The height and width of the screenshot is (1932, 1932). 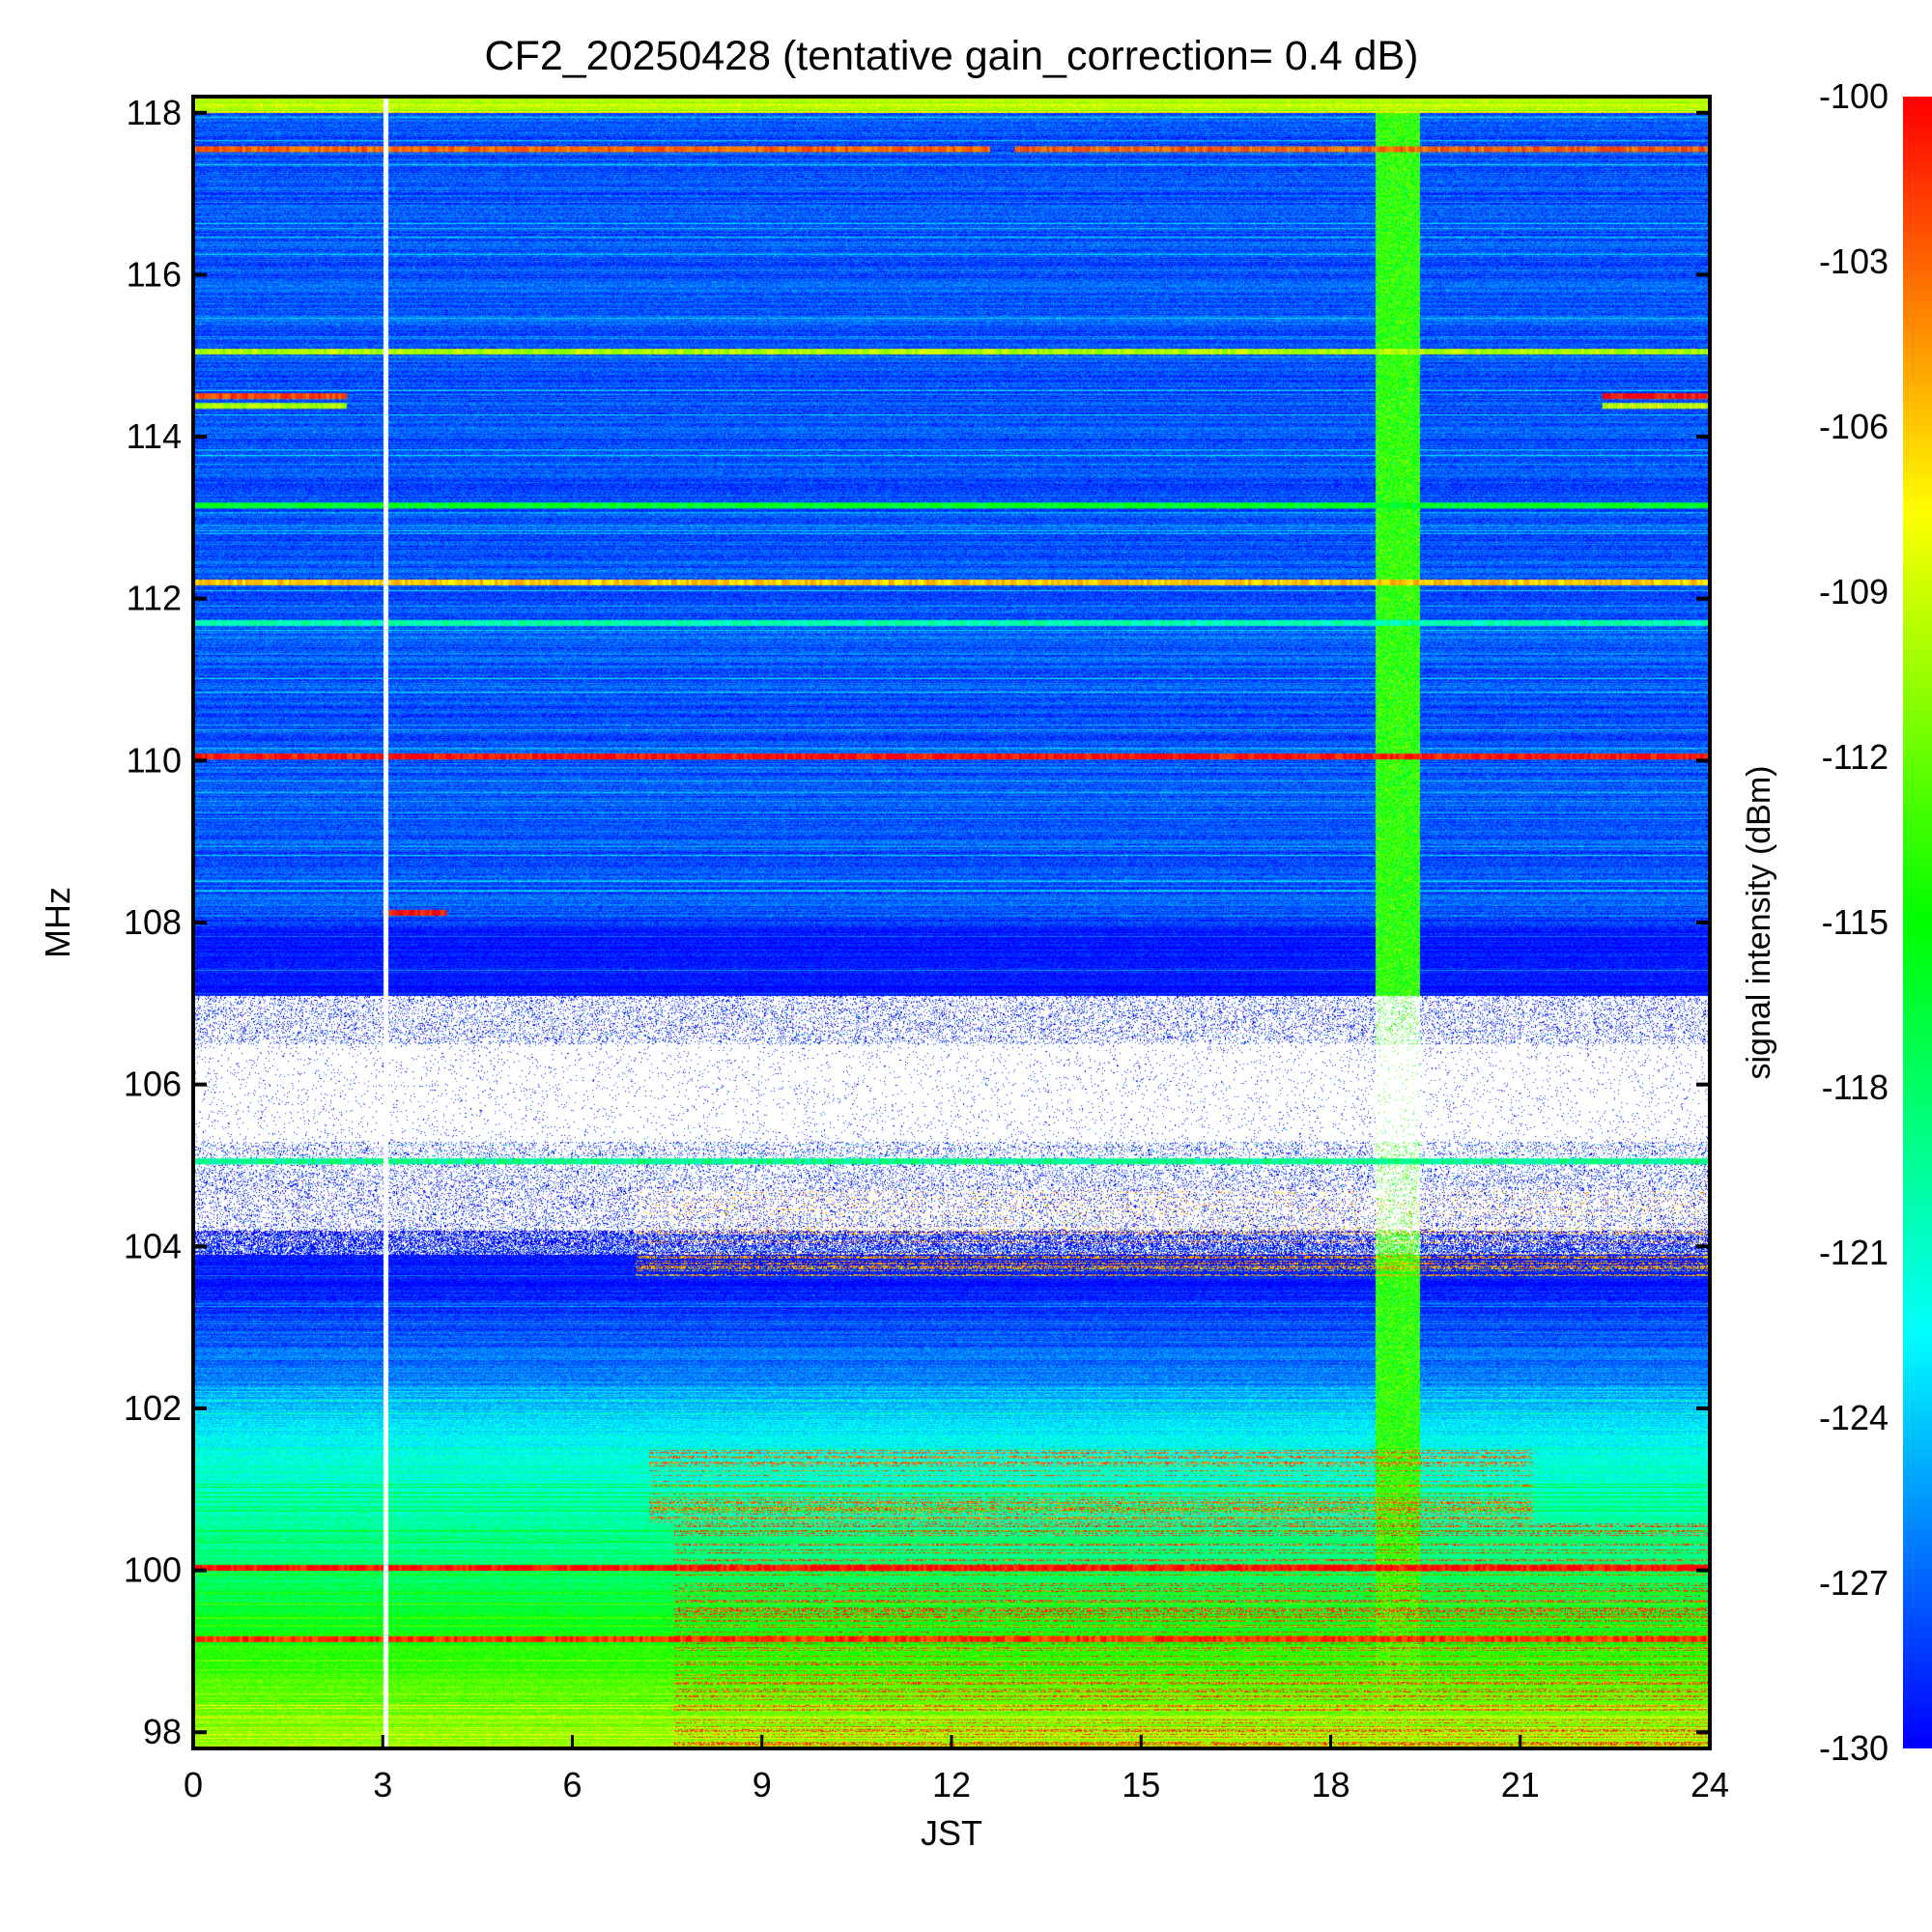 I want to click on colorbar-tick-label: -130, so click(x=1854, y=1748).